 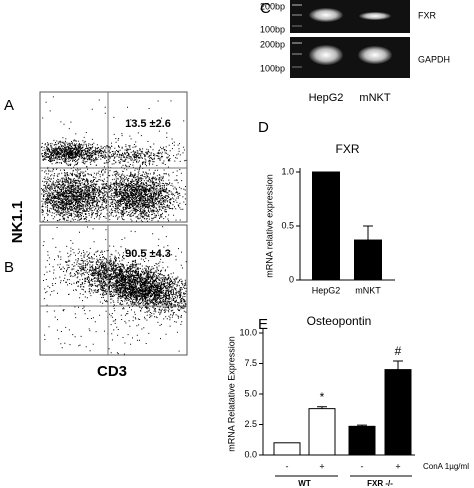 What do you see at coordinates (446, 466) in the screenshot?
I see `condition-label: ConA 1µg/ml` at bounding box center [446, 466].